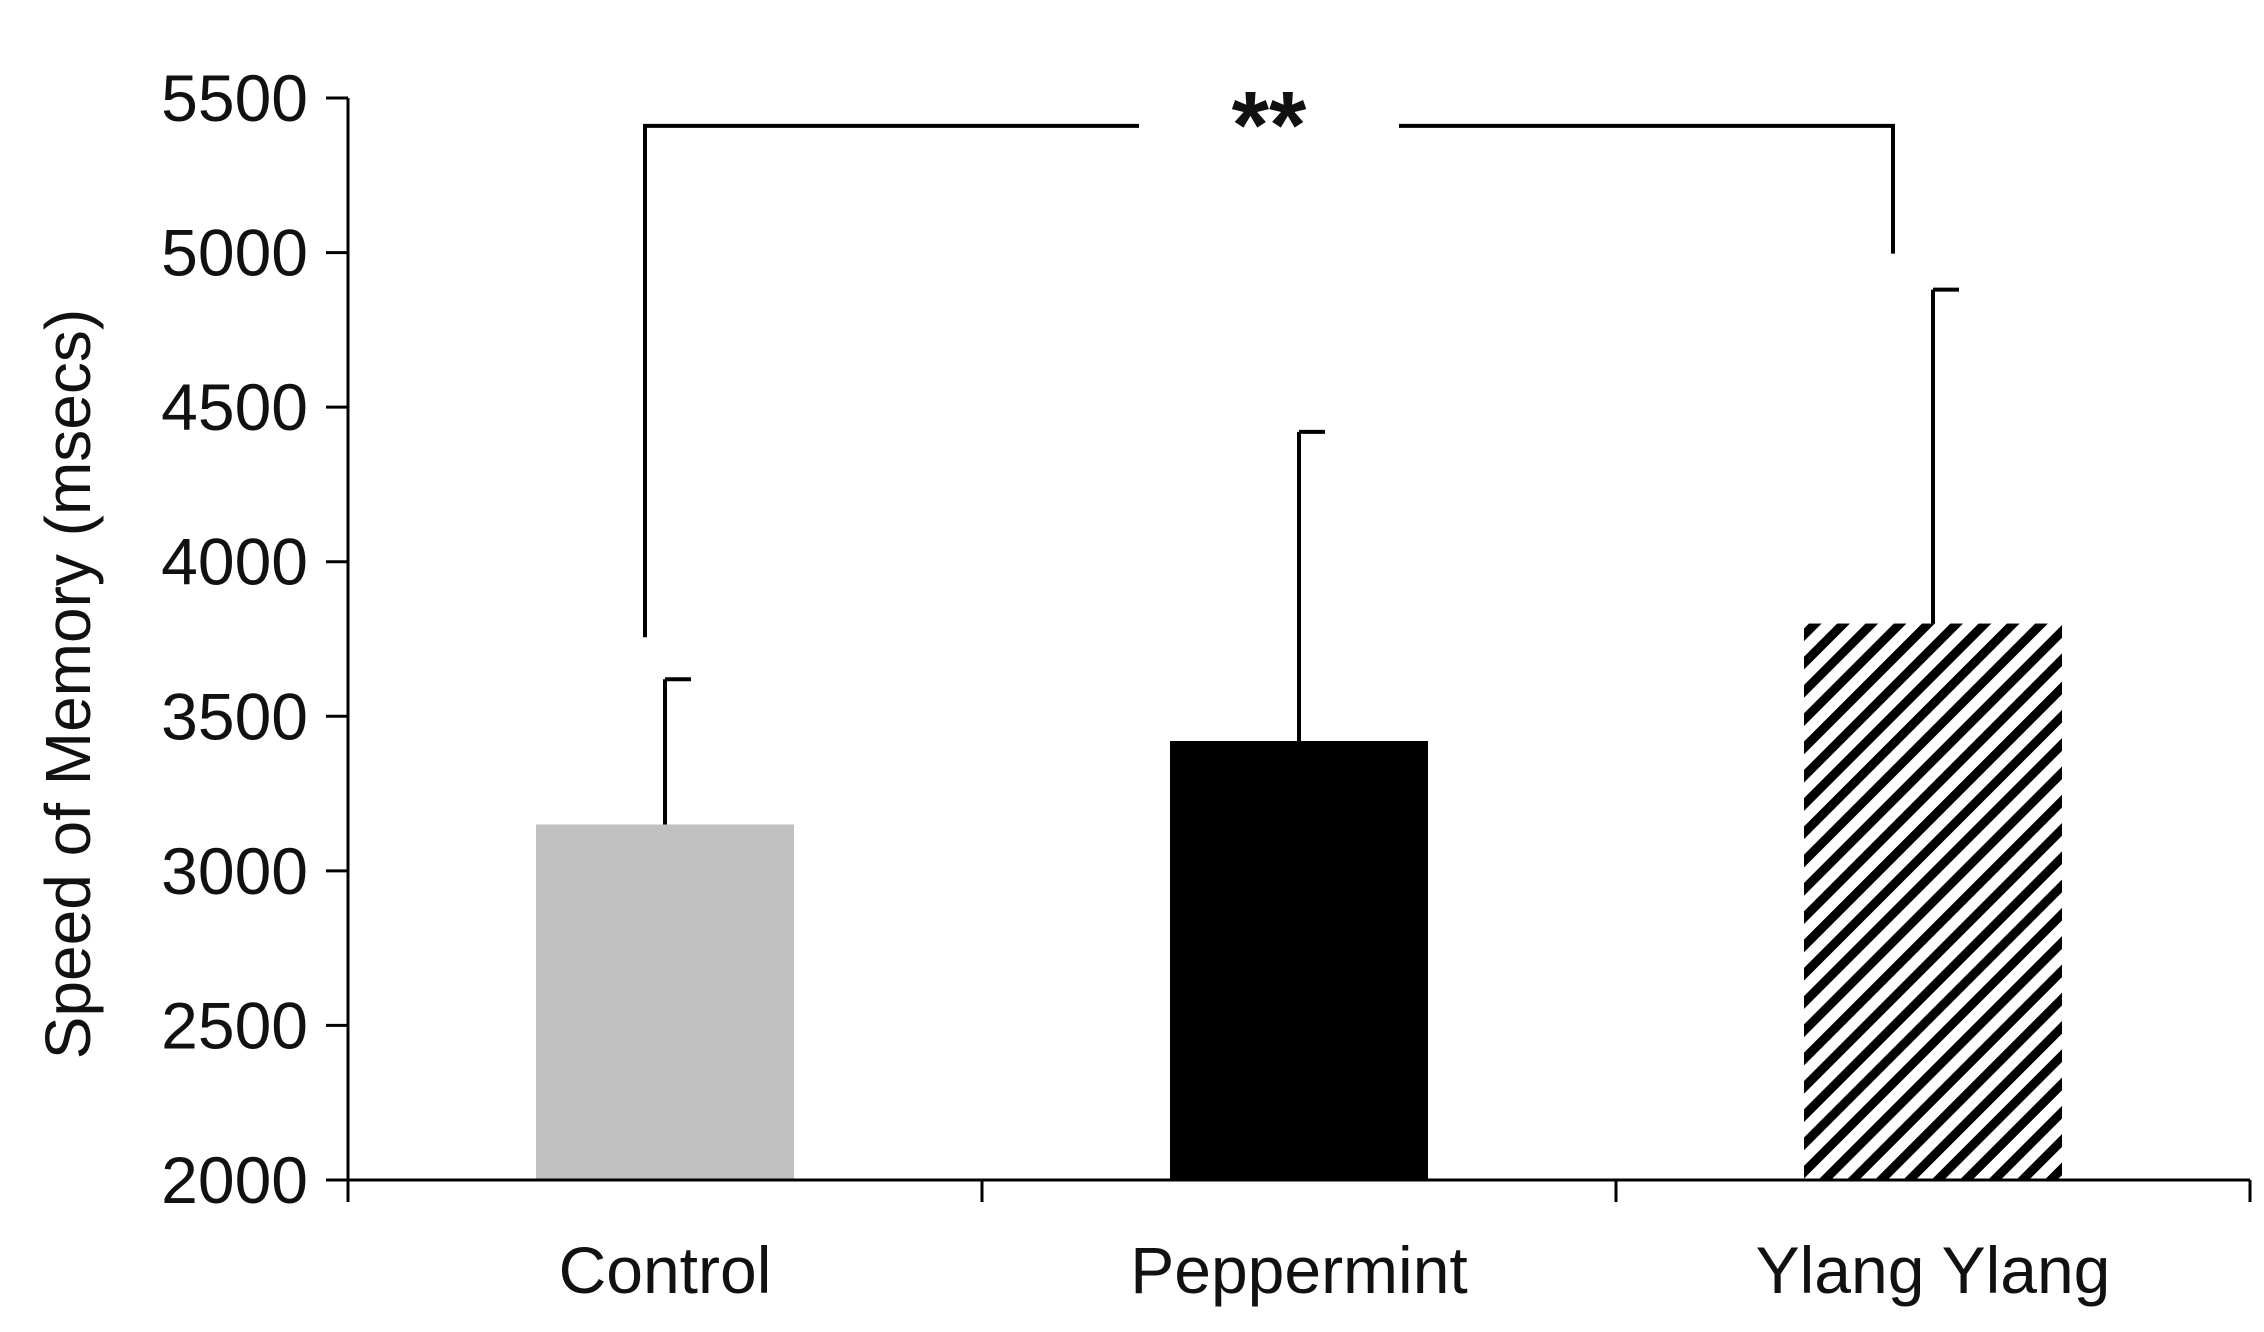  What do you see at coordinates (234, 1025) in the screenshot?
I see `y-tick-label: 2500` at bounding box center [234, 1025].